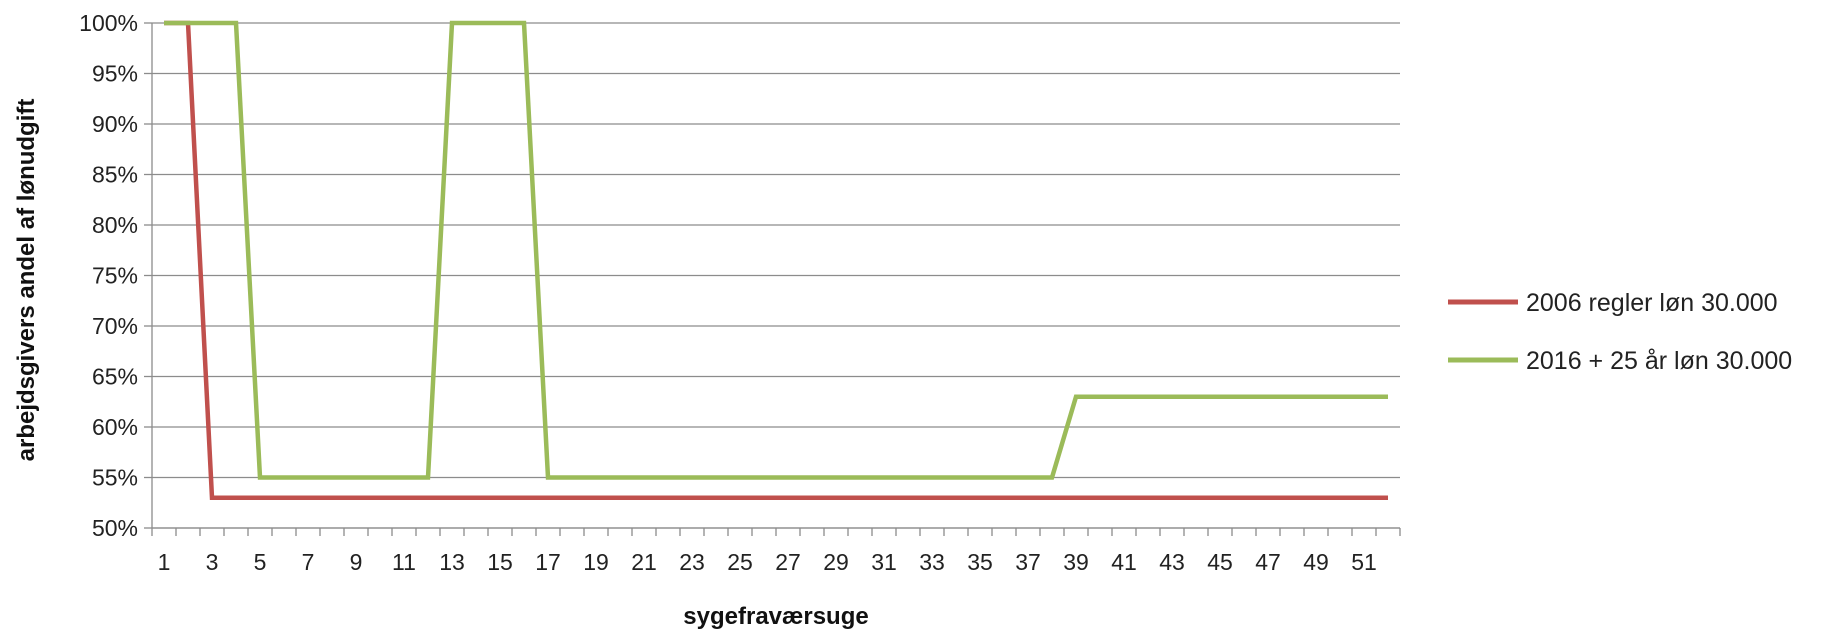  Describe the element at coordinates (740, 562) in the screenshot. I see `x-tick-label: 25` at that location.